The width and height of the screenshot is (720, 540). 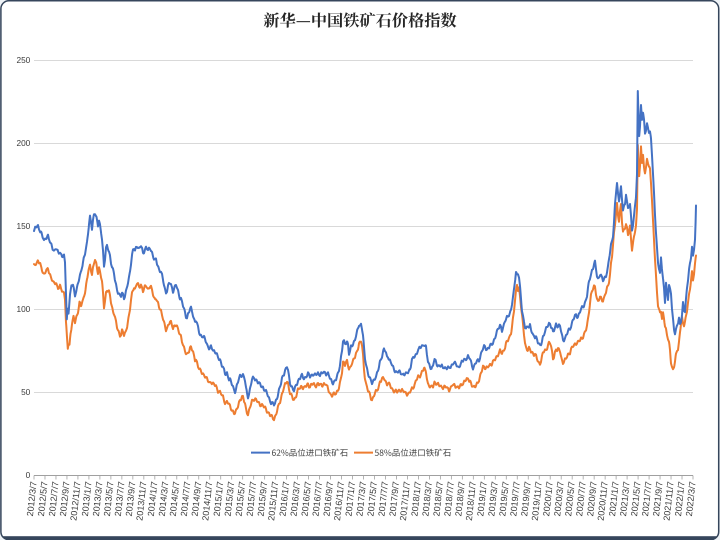 I want to click on svg-text: 2012/11/7, so click(x=75, y=501).